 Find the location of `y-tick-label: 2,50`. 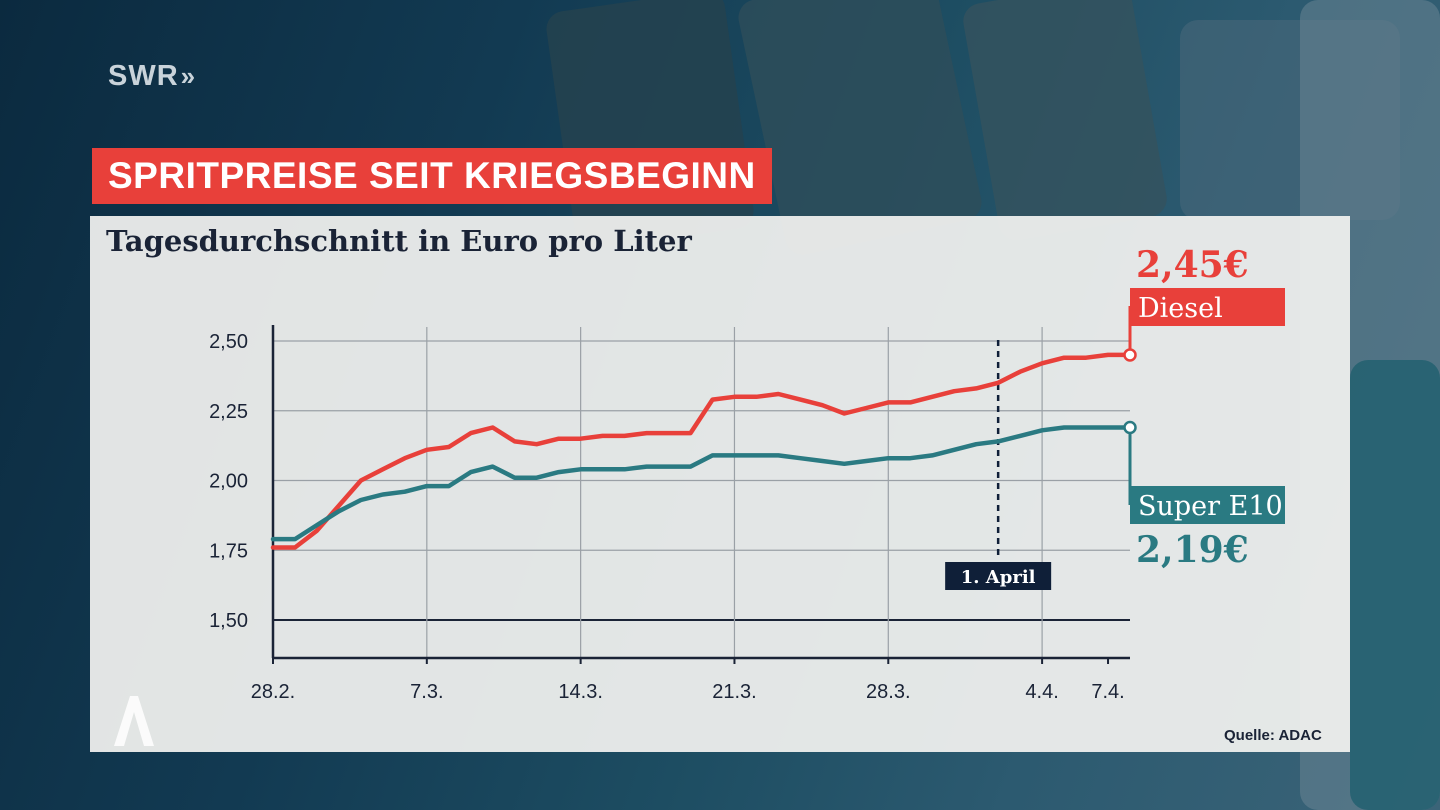

y-tick-label: 2,50 is located at coordinates (228, 342).